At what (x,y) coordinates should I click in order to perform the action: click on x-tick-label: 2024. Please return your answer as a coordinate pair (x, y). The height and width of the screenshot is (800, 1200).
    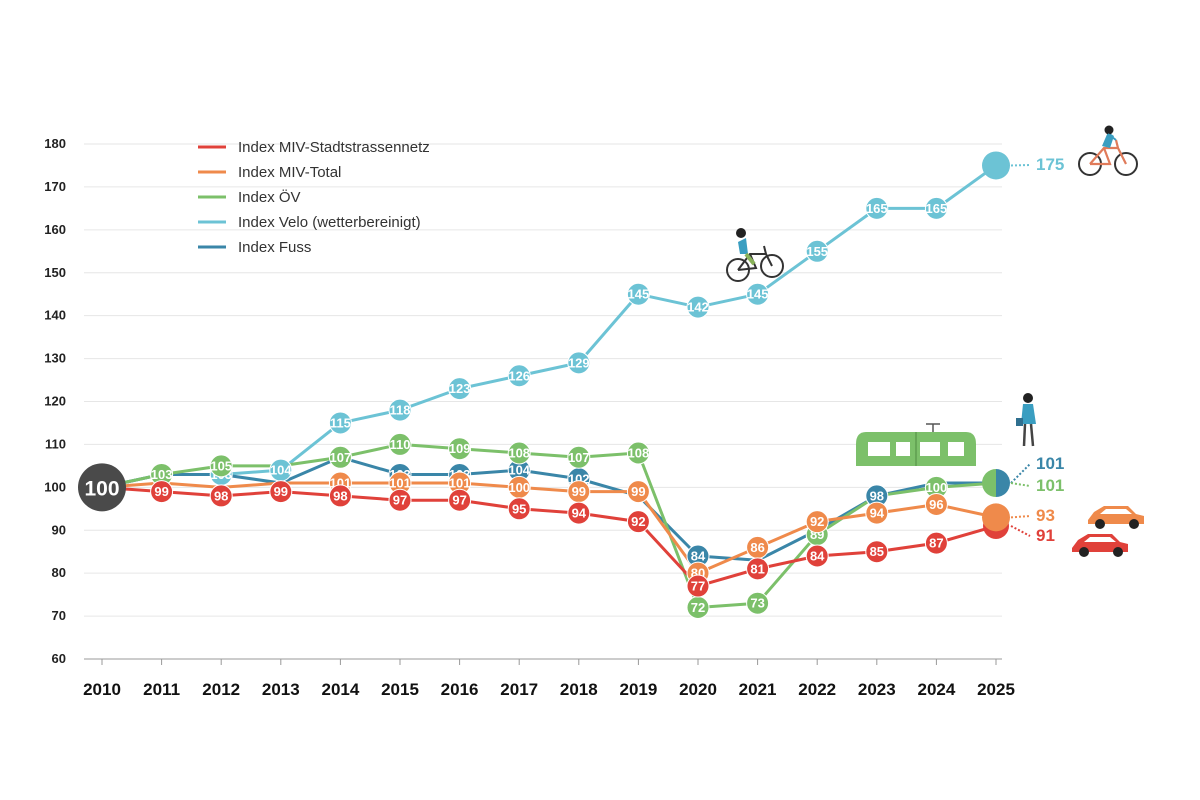
    Looking at the image, I should click on (936, 689).